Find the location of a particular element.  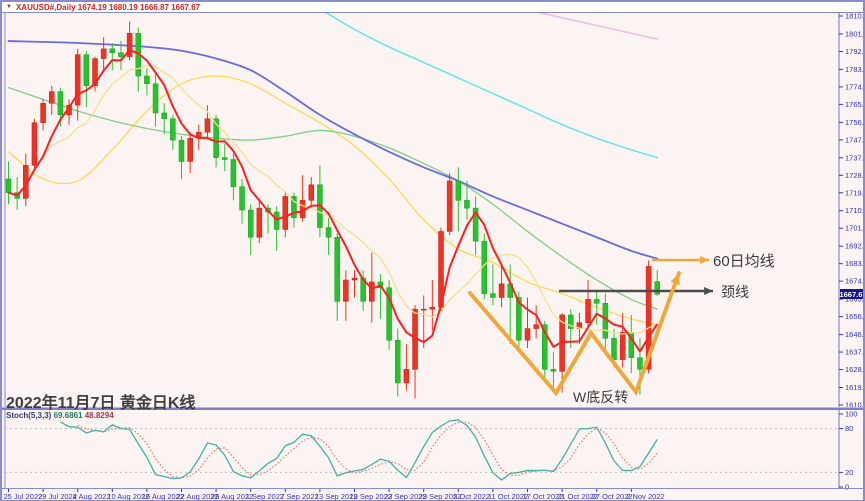

time-axis-label: 2 Nov 2022 is located at coordinates (645, 496).